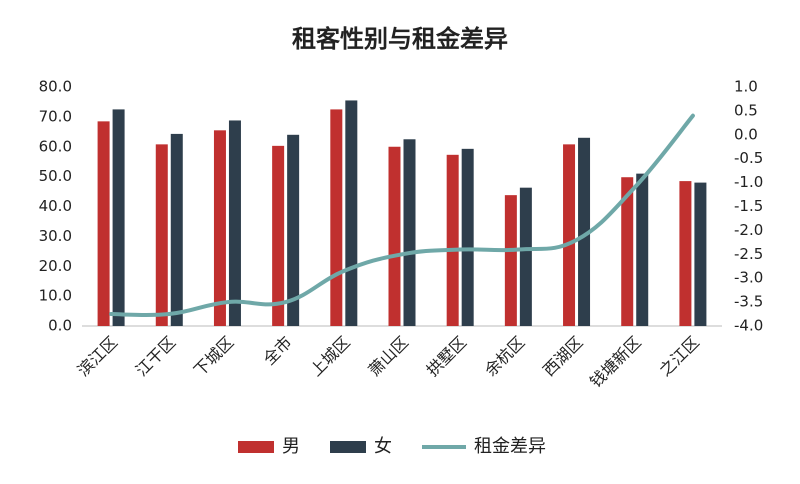  Describe the element at coordinates (748, 326) in the screenshot. I see `y2-tick-label: -4.0` at that location.